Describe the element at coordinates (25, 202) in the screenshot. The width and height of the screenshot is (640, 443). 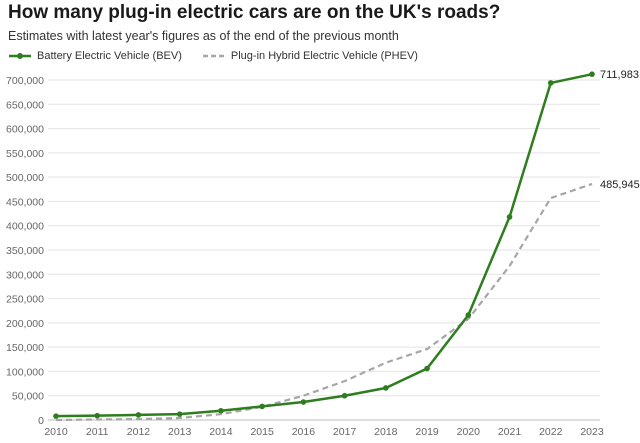
I see `y-tick-label: 450,000` at that location.